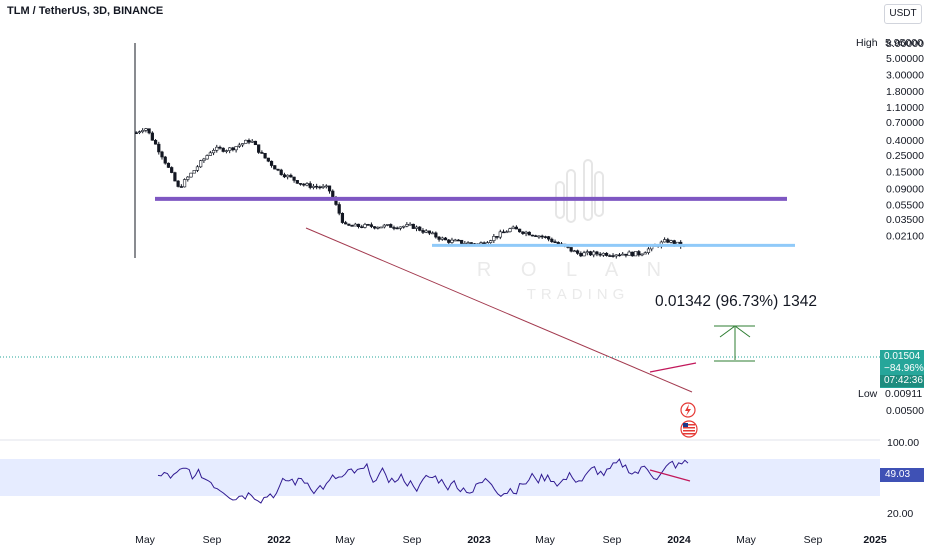  I want to click on x-tick-label: 2024, so click(679, 540).